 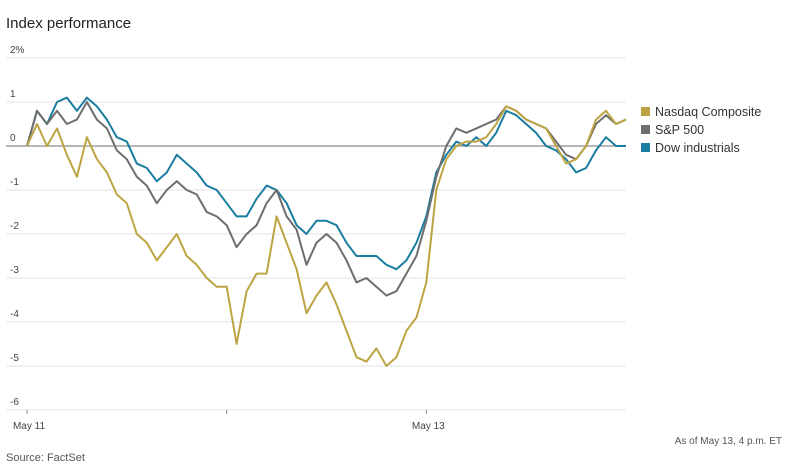 I want to click on note: As of May 13, 4 p.m. ET, so click(x=728, y=441).